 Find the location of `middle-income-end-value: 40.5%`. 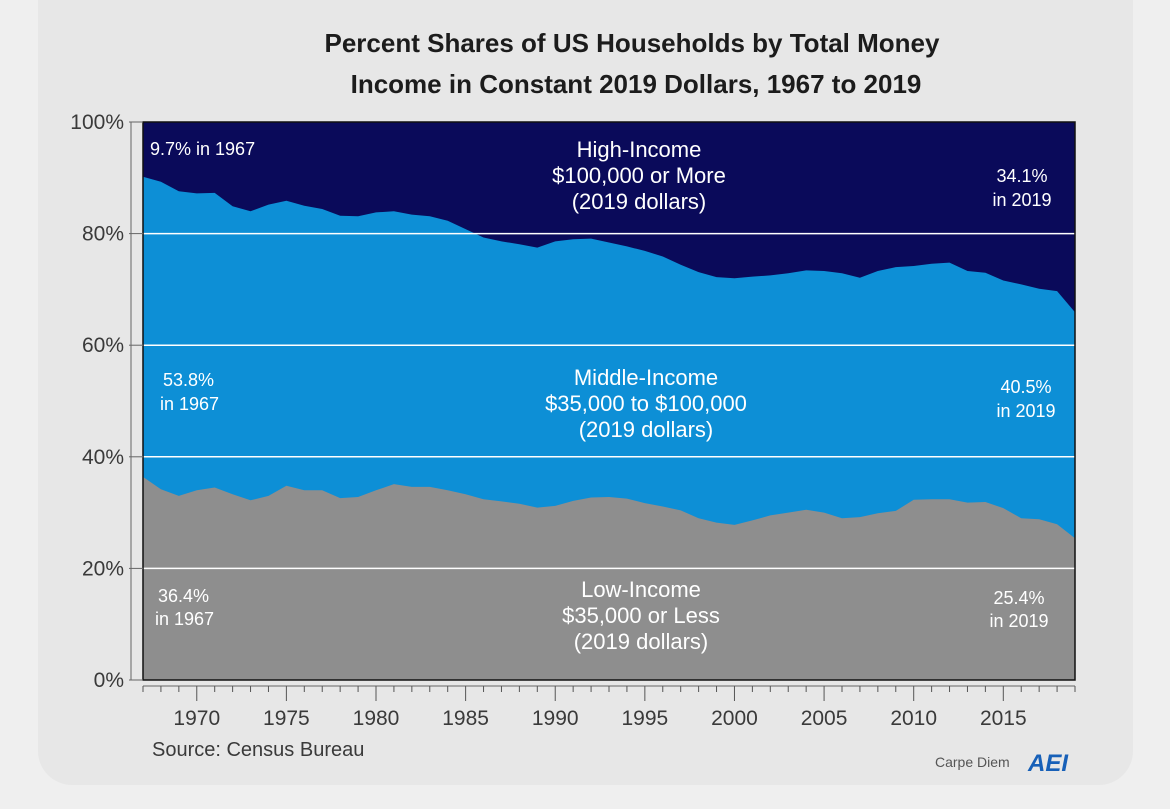

middle-income-end-value: 40.5% is located at coordinates (1025, 387).